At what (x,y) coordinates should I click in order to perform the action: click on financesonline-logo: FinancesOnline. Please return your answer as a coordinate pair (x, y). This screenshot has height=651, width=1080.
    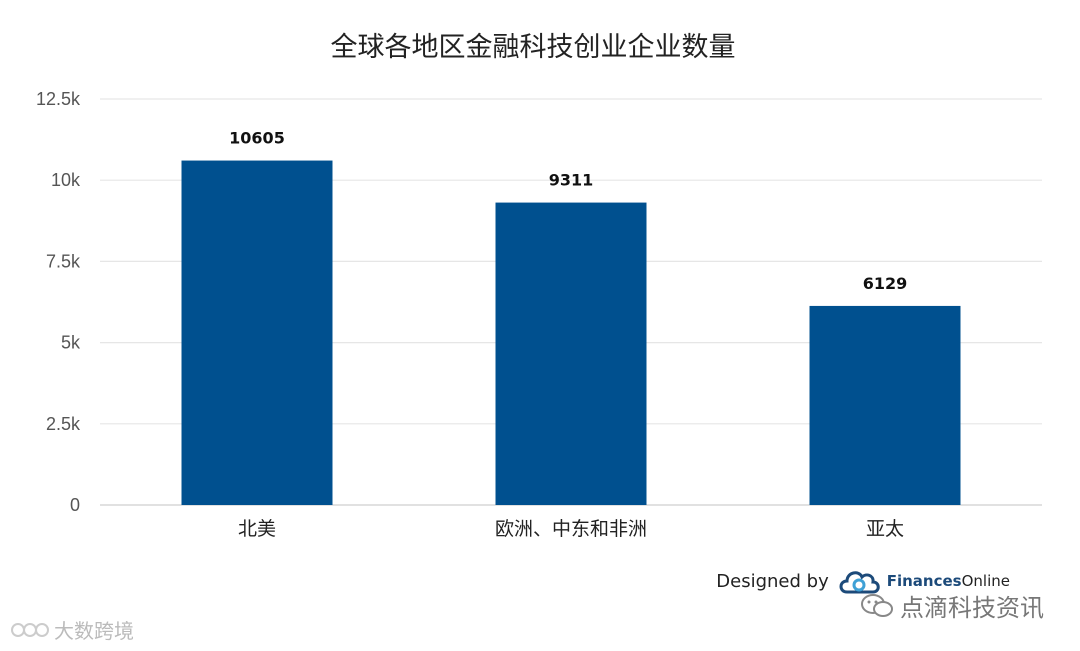
    Looking at the image, I should click on (923, 581).